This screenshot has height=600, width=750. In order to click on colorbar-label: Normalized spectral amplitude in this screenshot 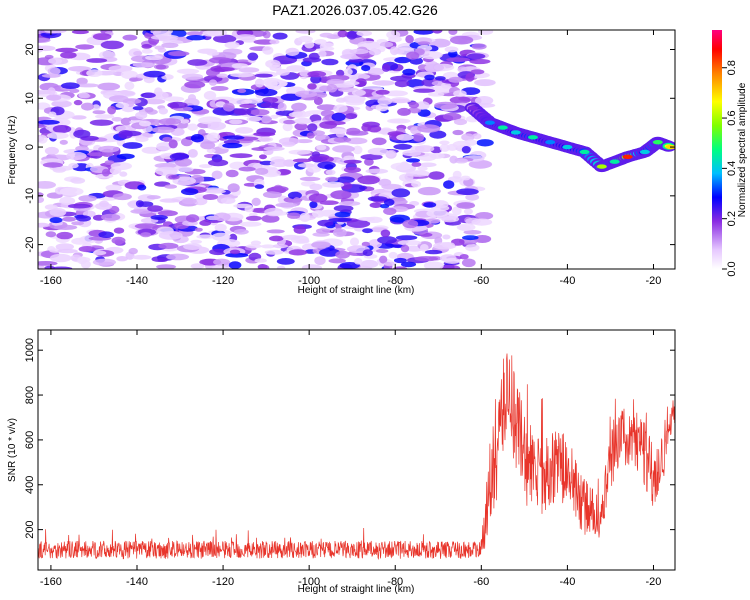, I will do `click(742, 149)`.